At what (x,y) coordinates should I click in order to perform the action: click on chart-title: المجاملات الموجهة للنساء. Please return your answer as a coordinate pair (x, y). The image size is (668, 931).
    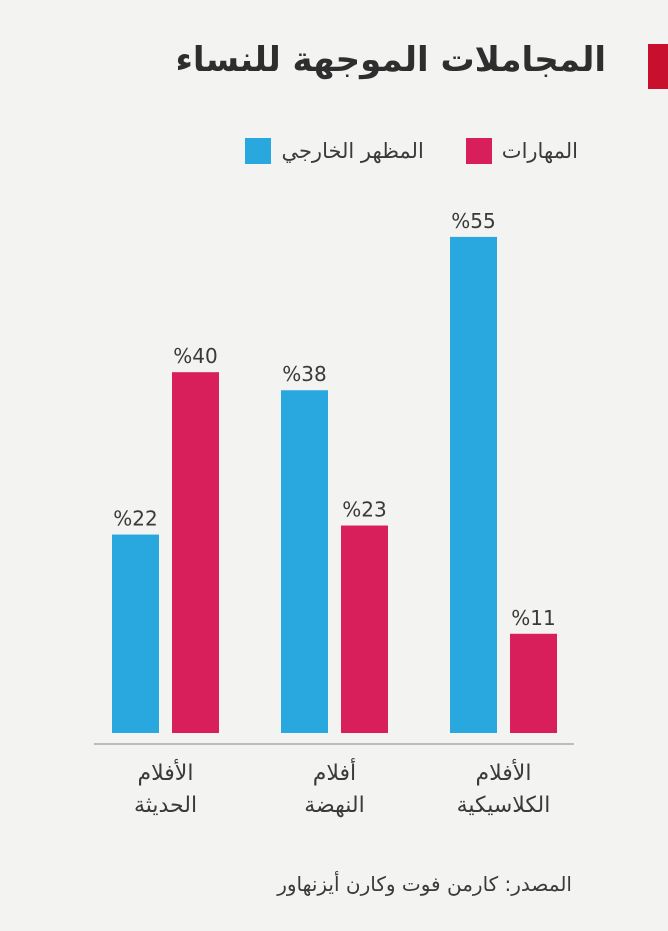
    Looking at the image, I should click on (390, 60).